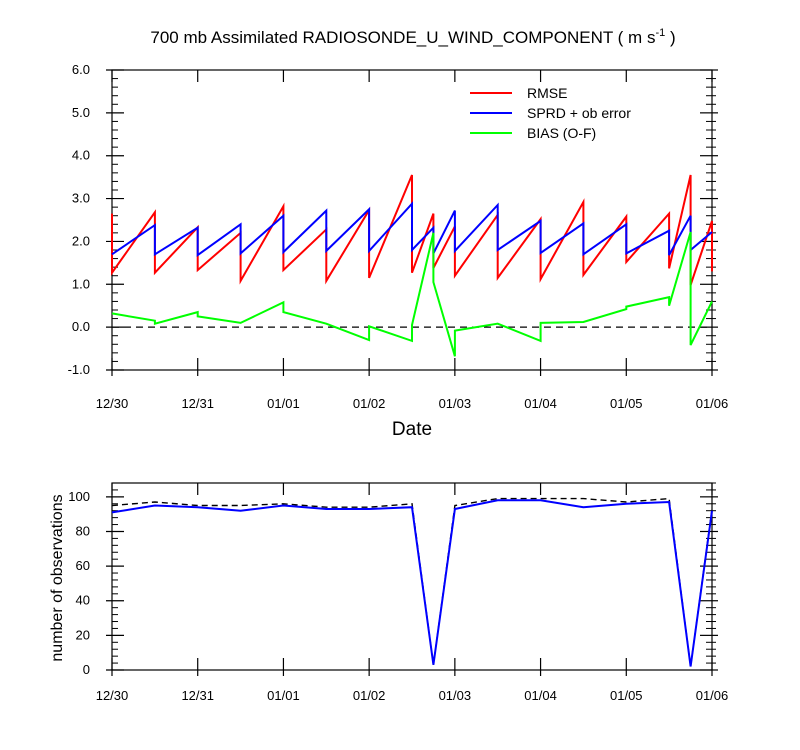 The image size is (800, 750). I want to click on legend-label: BIAS (O-F), so click(561, 133).